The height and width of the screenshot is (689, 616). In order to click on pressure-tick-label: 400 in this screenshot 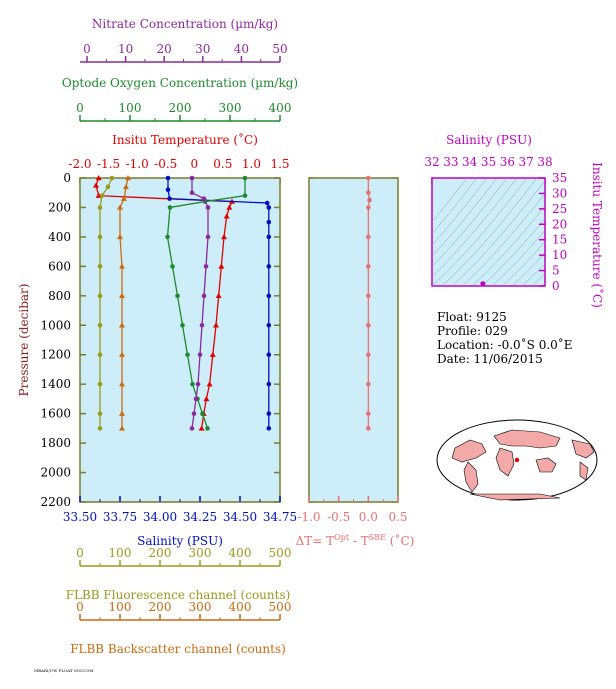, I will do `click(59, 237)`.